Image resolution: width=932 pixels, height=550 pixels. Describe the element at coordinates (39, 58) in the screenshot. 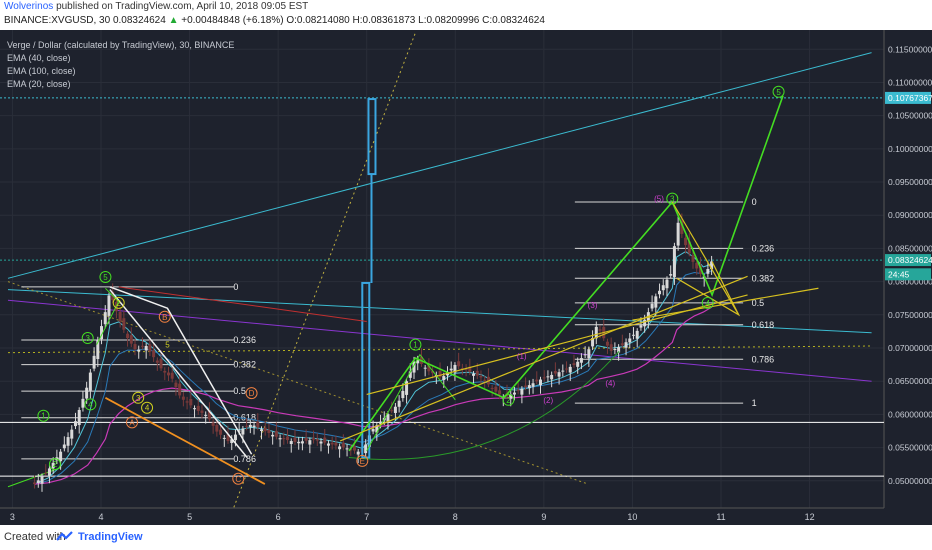

I see `legend-ema-40: EMA (40, close)` at that location.